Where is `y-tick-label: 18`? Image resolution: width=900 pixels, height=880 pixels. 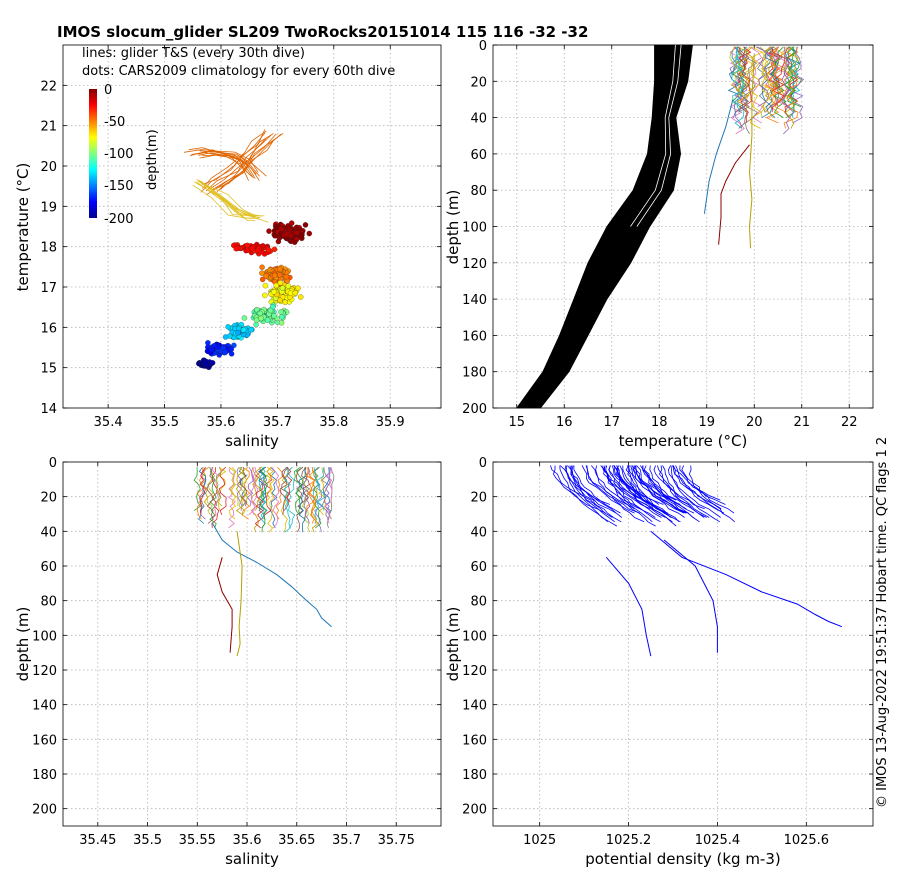 y-tick-label: 18 is located at coordinates (48, 248).